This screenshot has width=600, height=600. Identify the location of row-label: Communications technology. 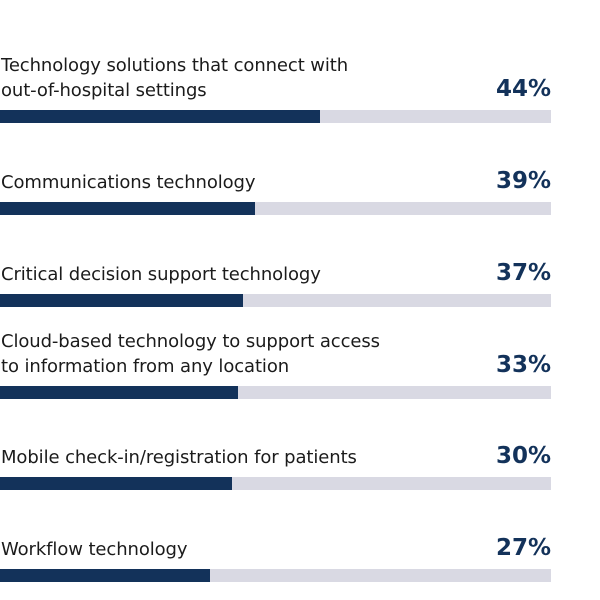
(221, 182).